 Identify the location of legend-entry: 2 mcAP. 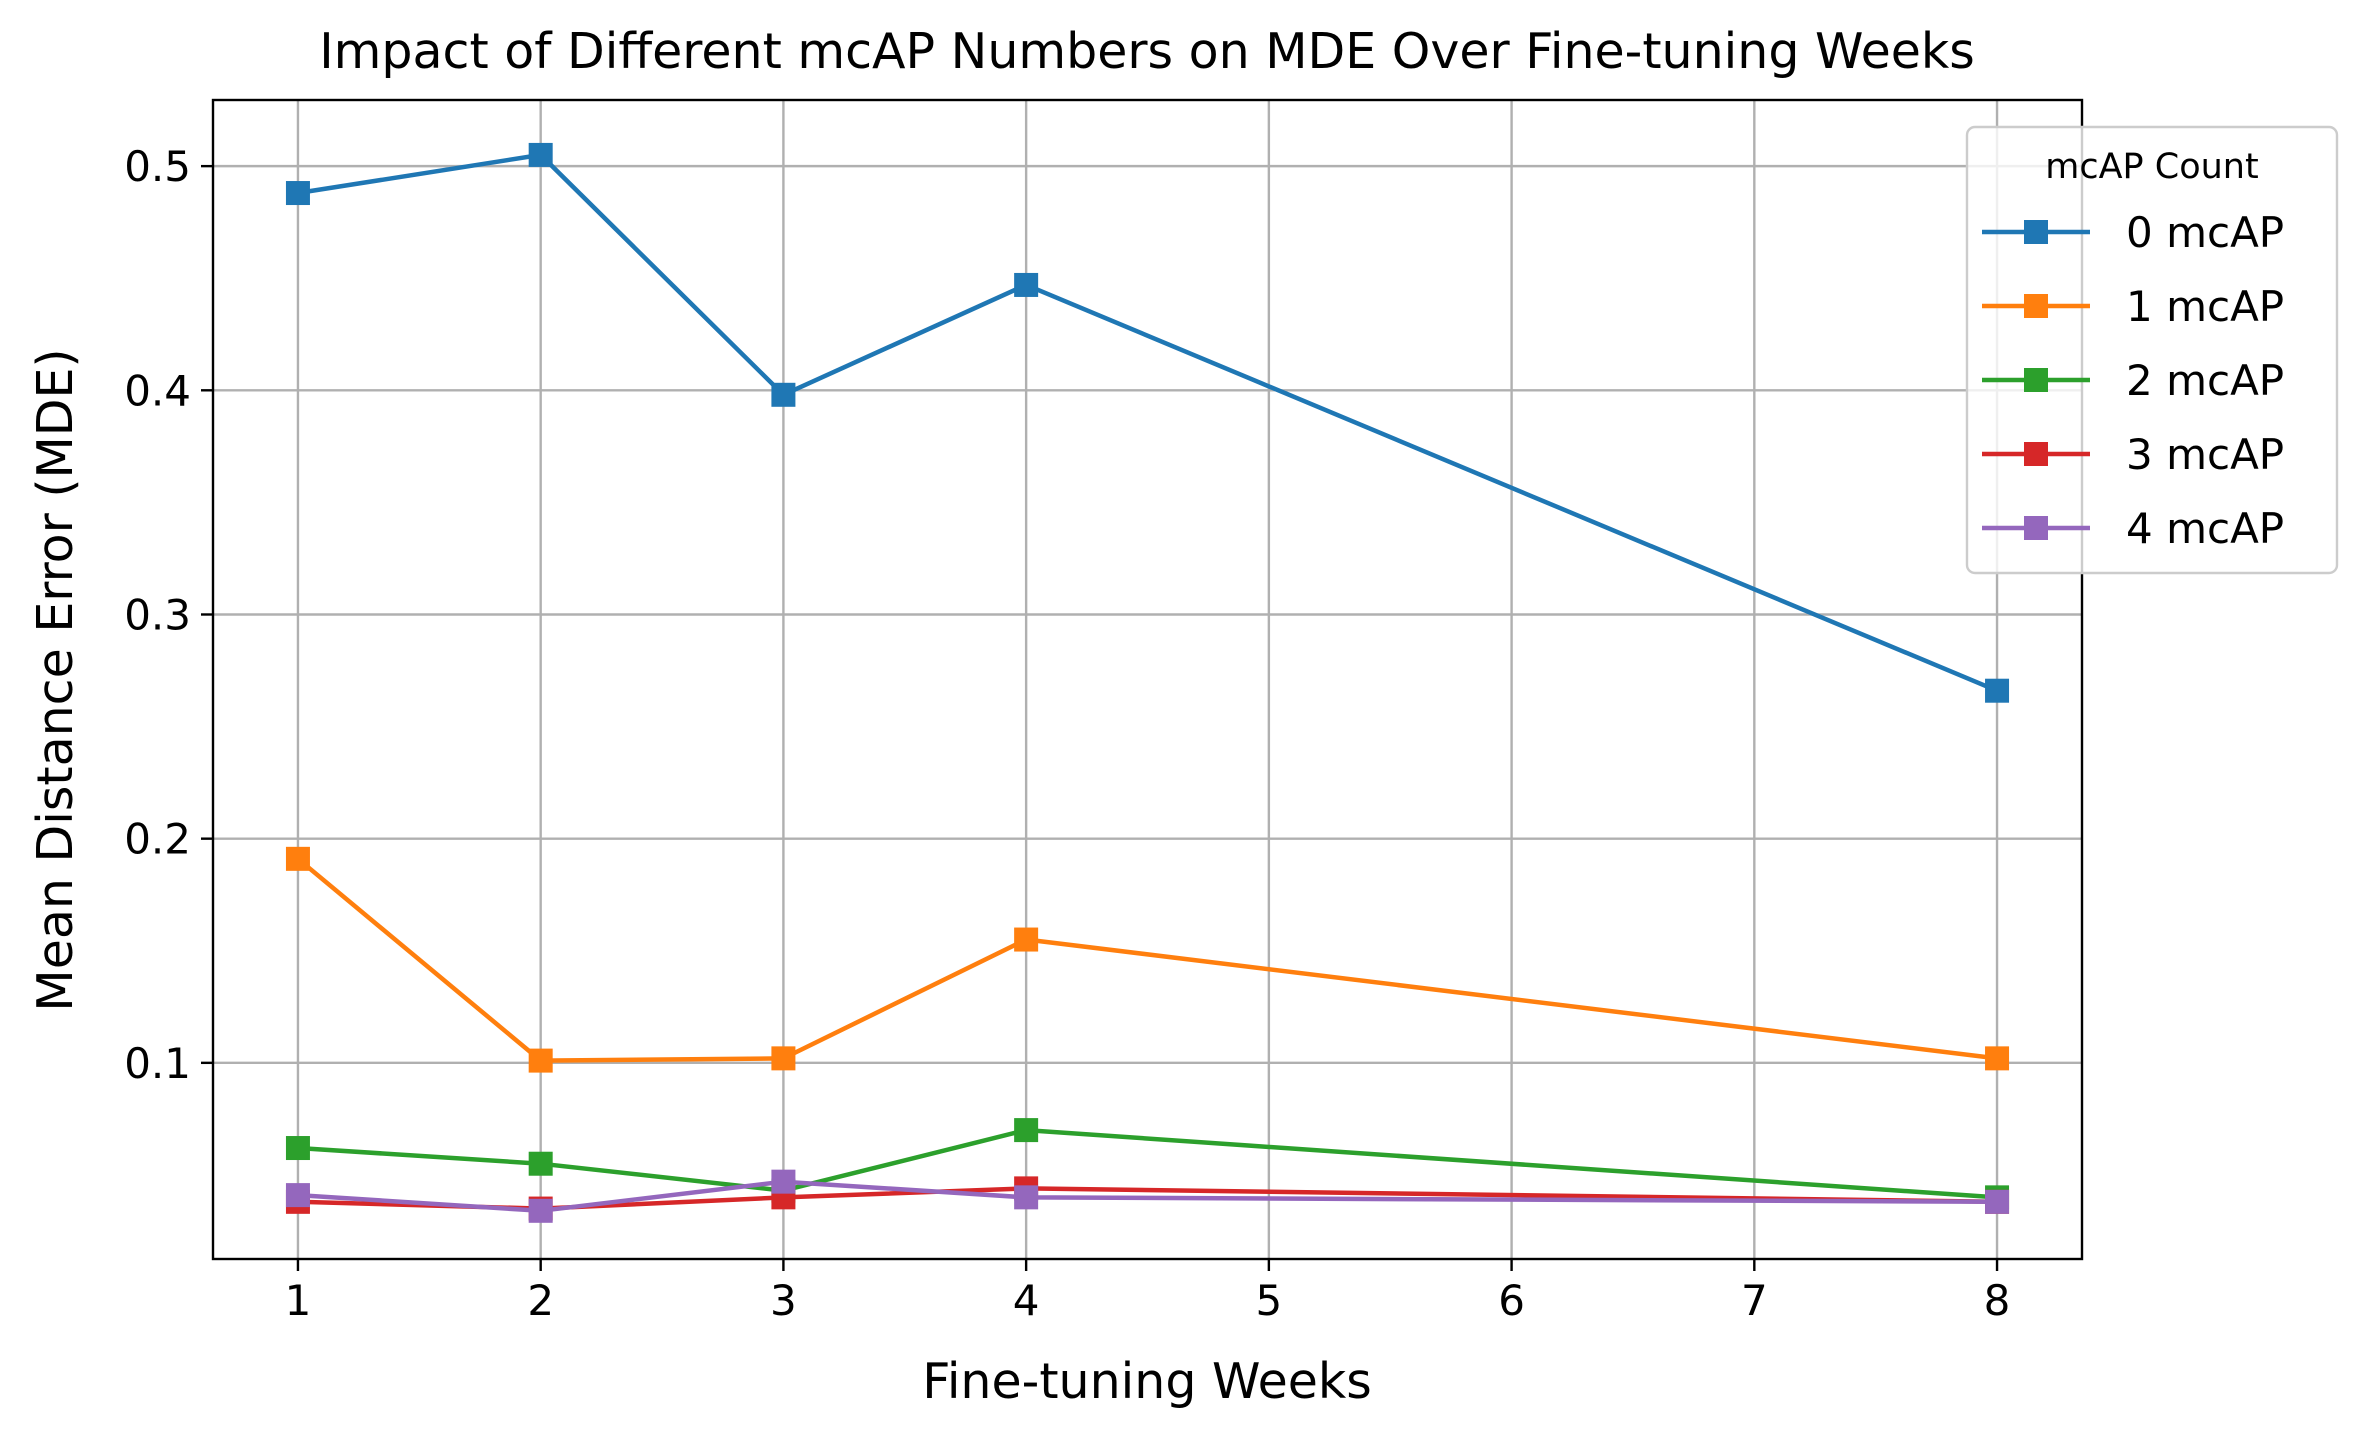
(2133, 380).